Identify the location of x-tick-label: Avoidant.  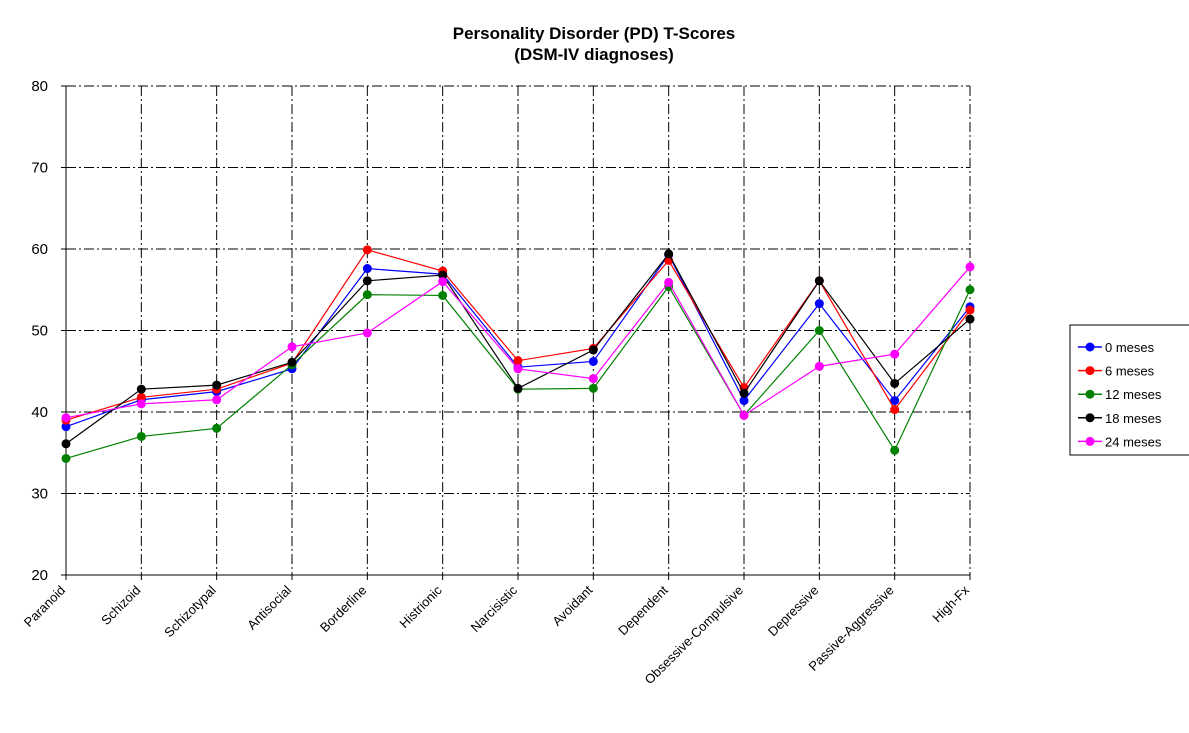
(572, 605).